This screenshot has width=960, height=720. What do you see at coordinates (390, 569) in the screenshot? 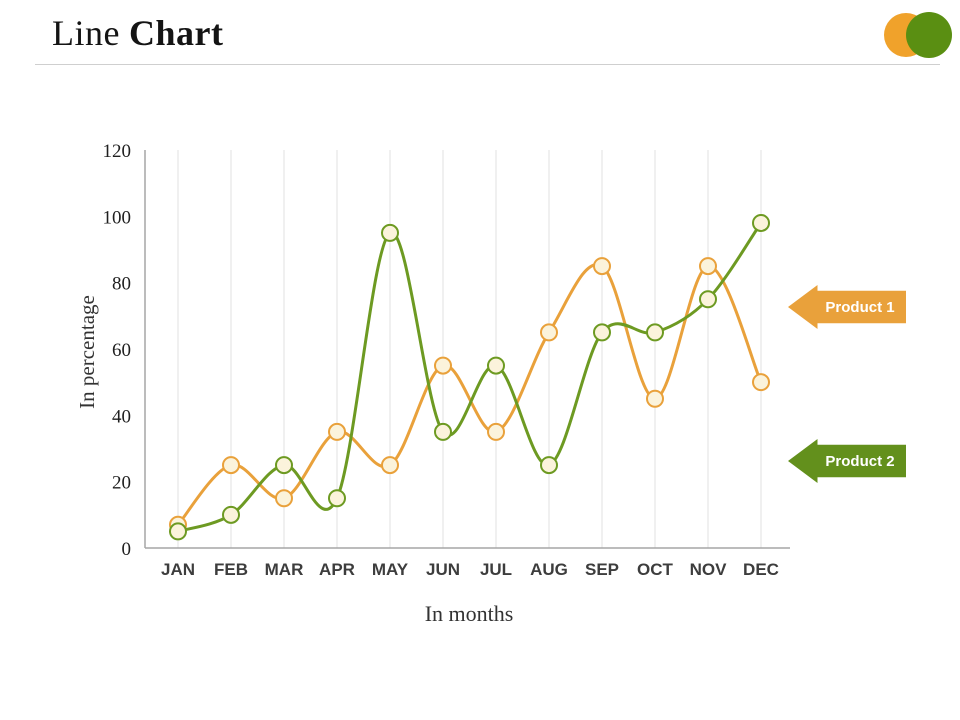
I see `x-tick-label: MAY` at bounding box center [390, 569].